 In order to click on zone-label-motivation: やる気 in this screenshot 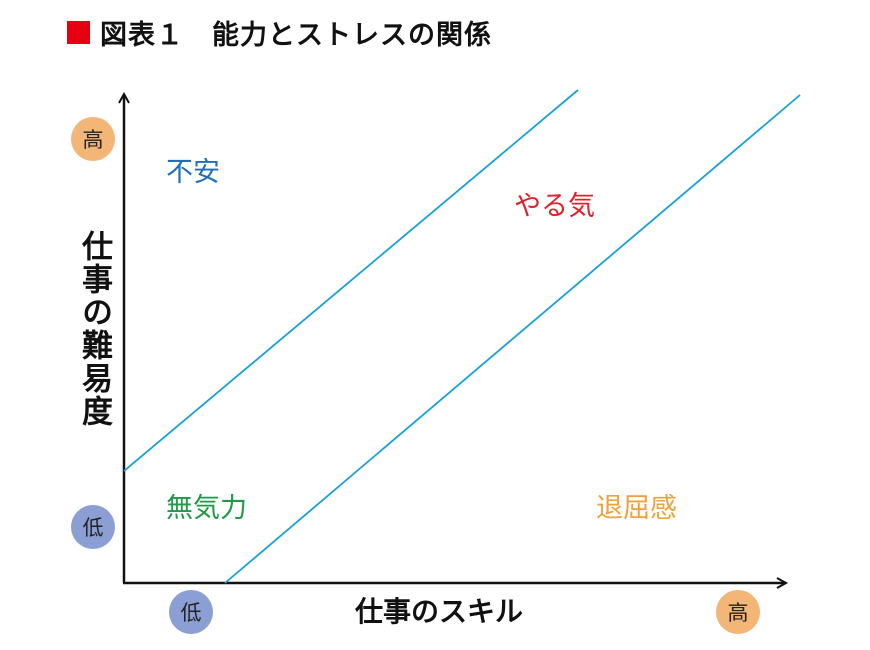, I will do `click(554, 206)`.